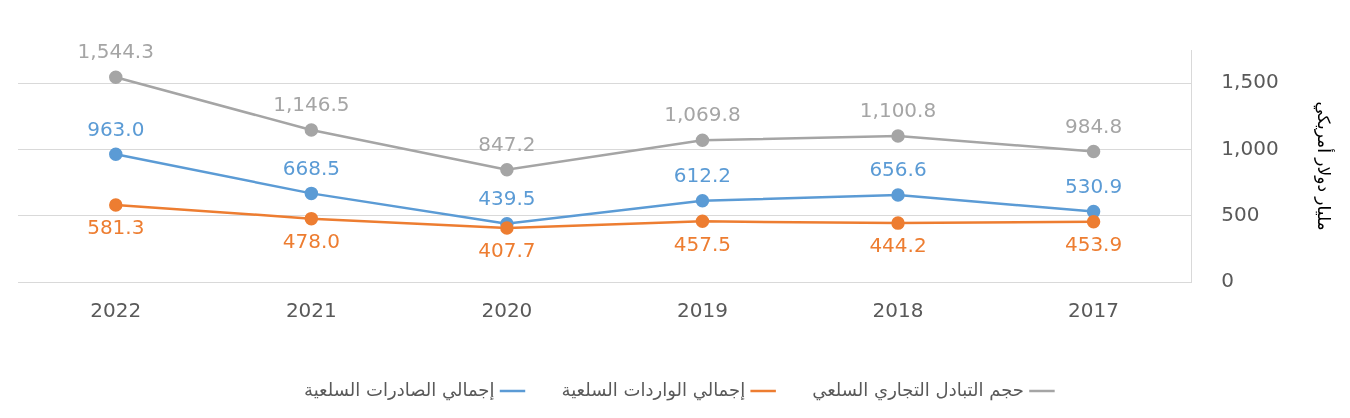 The width and height of the screenshot is (1350, 418). What do you see at coordinates (507, 197) in the screenshot?
I see `data-label: 439.5` at bounding box center [507, 197].